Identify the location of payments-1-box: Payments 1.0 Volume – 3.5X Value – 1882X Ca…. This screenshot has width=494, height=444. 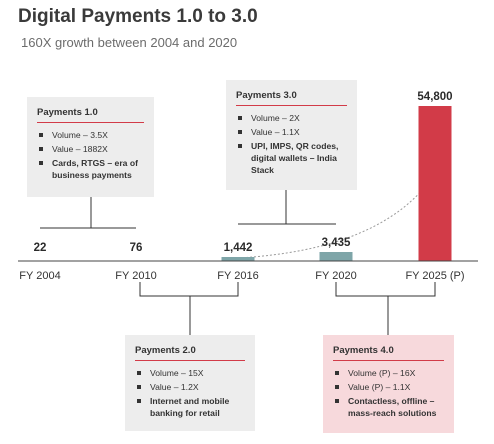
(90, 147).